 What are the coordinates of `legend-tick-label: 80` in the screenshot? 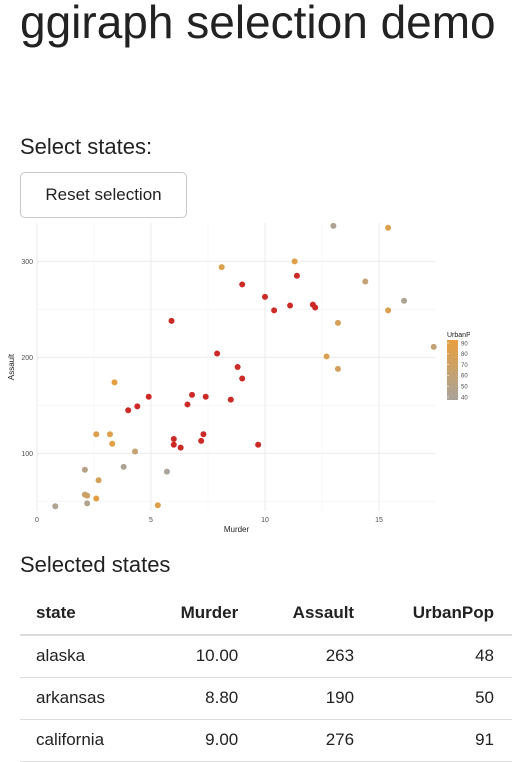 It's located at (464, 355).